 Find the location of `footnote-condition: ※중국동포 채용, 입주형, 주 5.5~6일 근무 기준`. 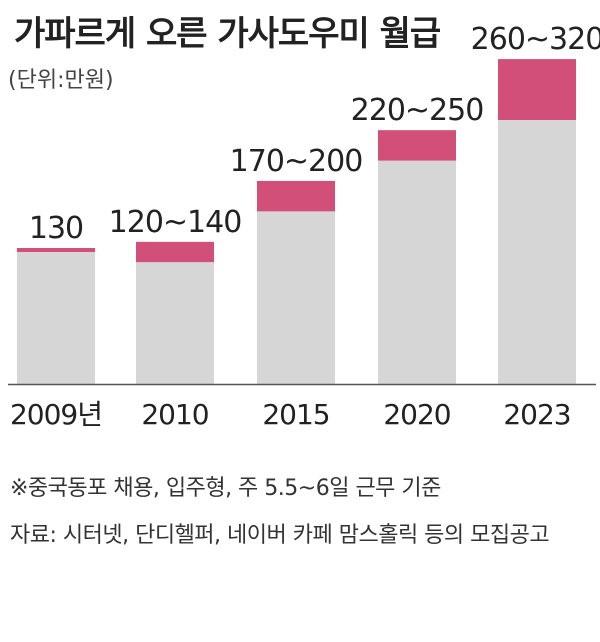

footnote-condition: ※중국동포 채용, 입주형, 주 5.5~6일 근무 기준 is located at coordinates (225, 488).